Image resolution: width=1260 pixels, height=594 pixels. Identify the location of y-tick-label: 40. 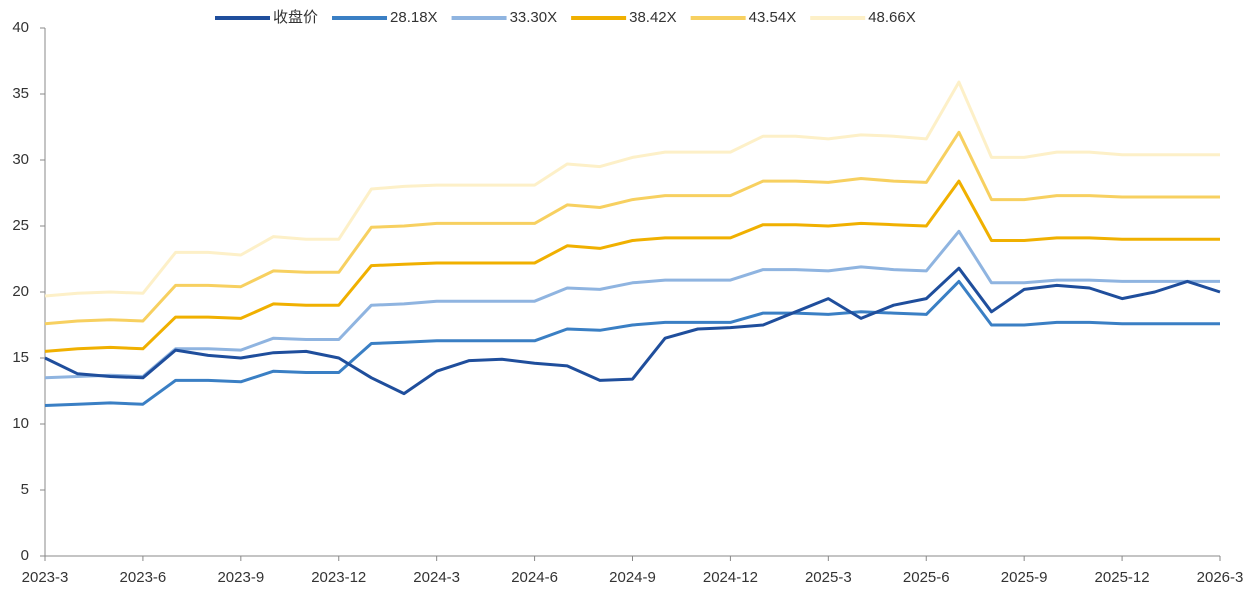
(20, 27).